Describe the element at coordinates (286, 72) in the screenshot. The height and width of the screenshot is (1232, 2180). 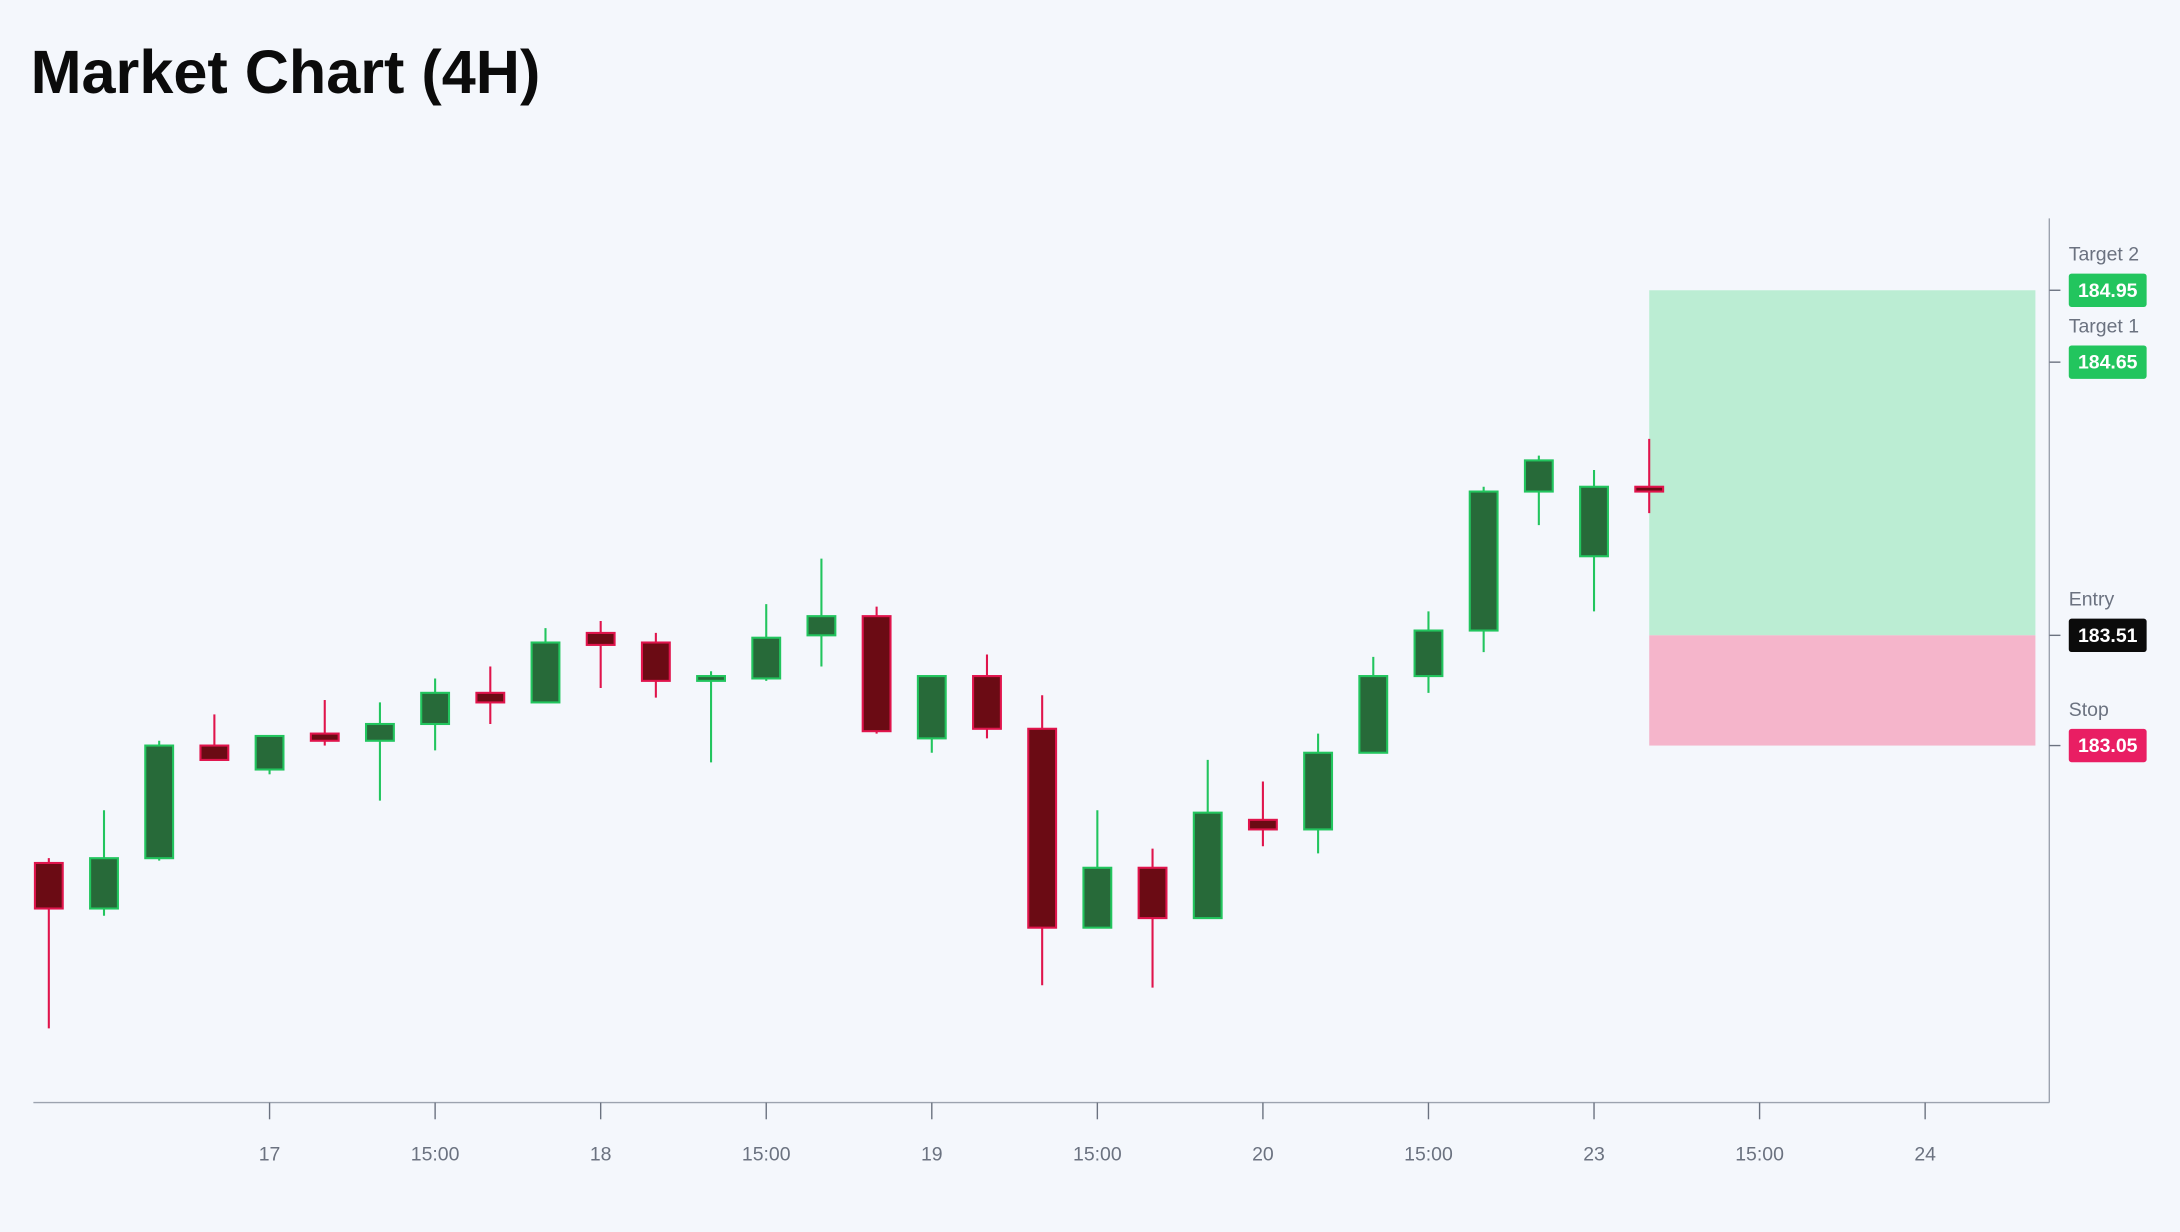
I see `chart-title: Market Chart (4H)` at that location.